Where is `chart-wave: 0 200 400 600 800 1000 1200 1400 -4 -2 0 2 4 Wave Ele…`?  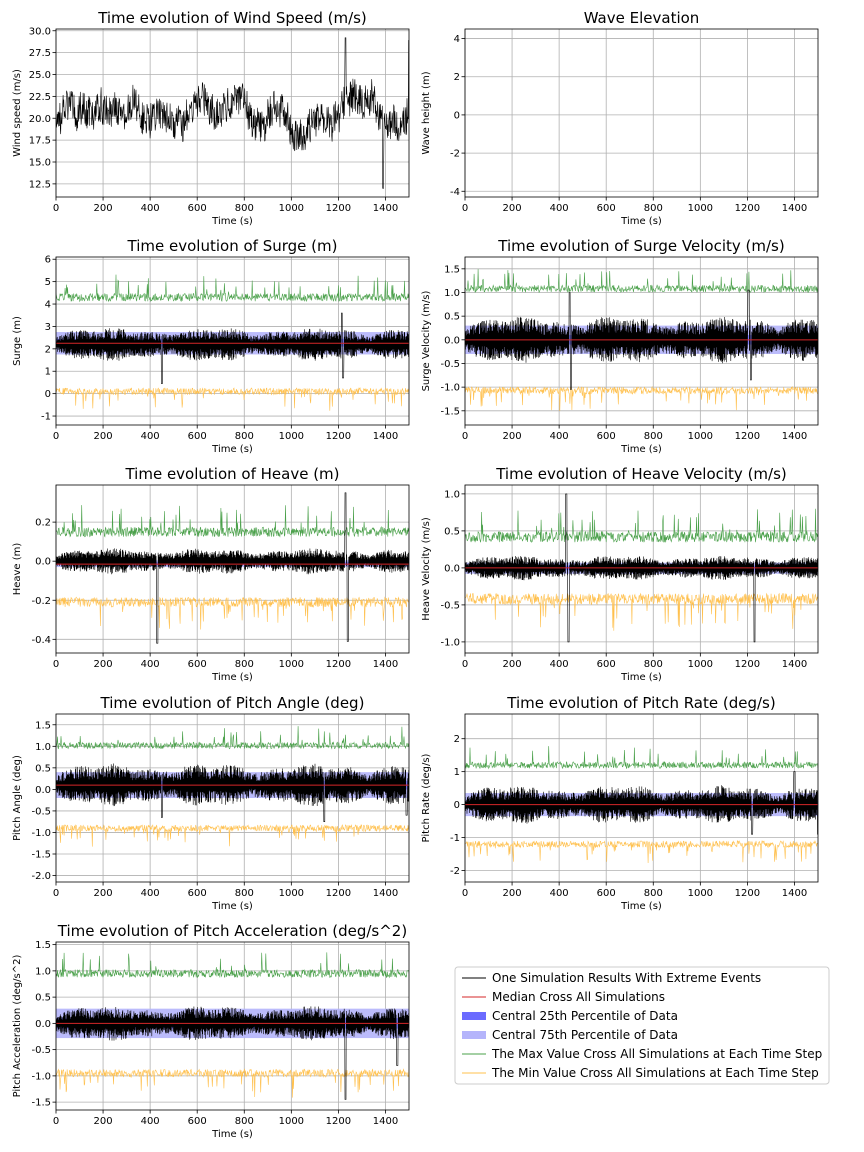 chart-wave: 0 200 400 600 800 1000 1200 1400 -4 -2 0 2 4 Wave Ele… is located at coordinates (620, 118).